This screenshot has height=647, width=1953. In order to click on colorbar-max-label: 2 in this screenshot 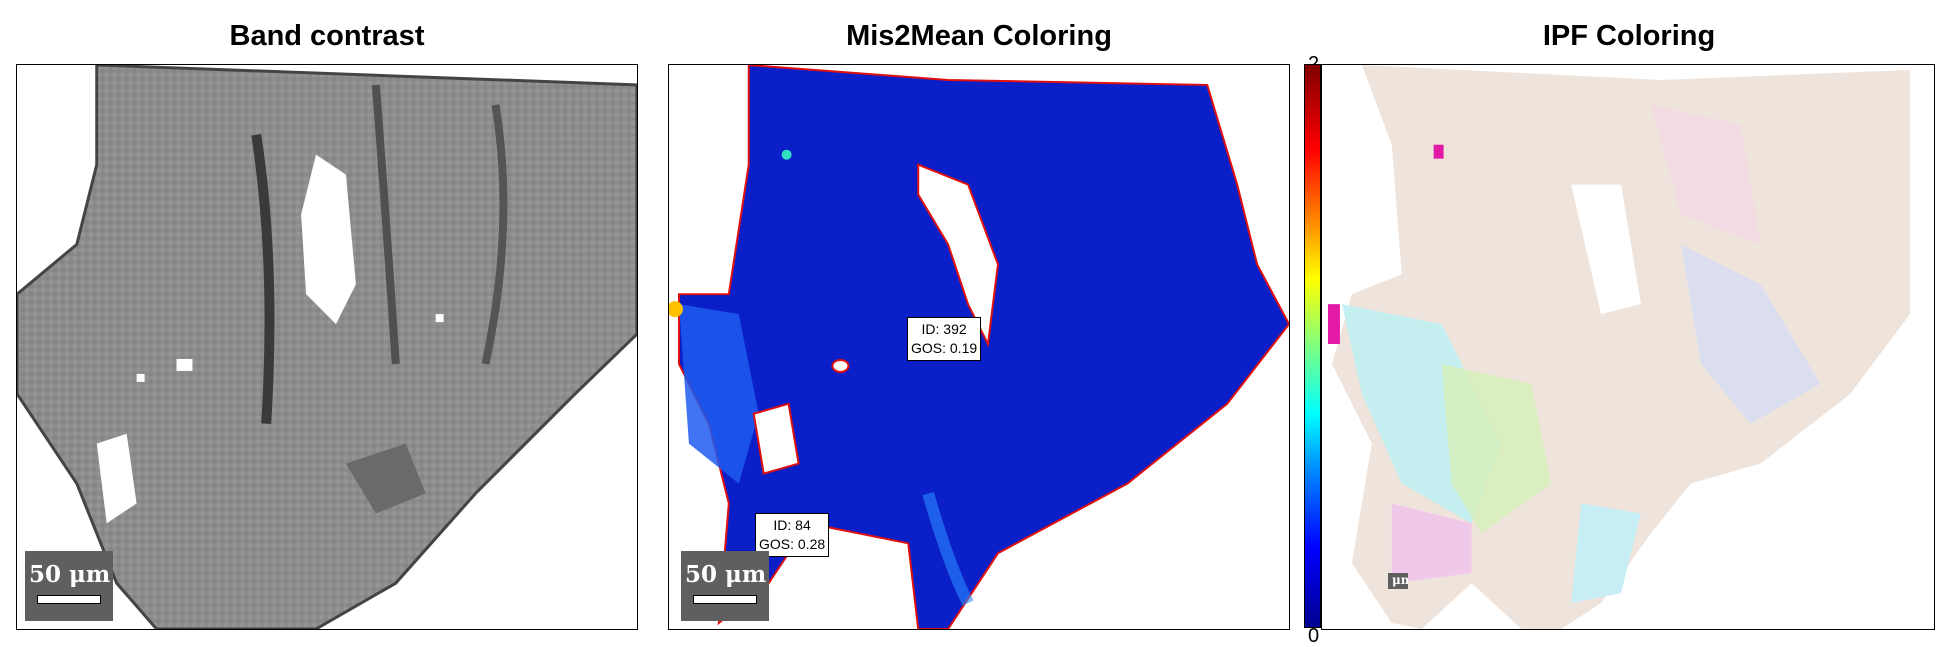, I will do `click(1314, 58)`.